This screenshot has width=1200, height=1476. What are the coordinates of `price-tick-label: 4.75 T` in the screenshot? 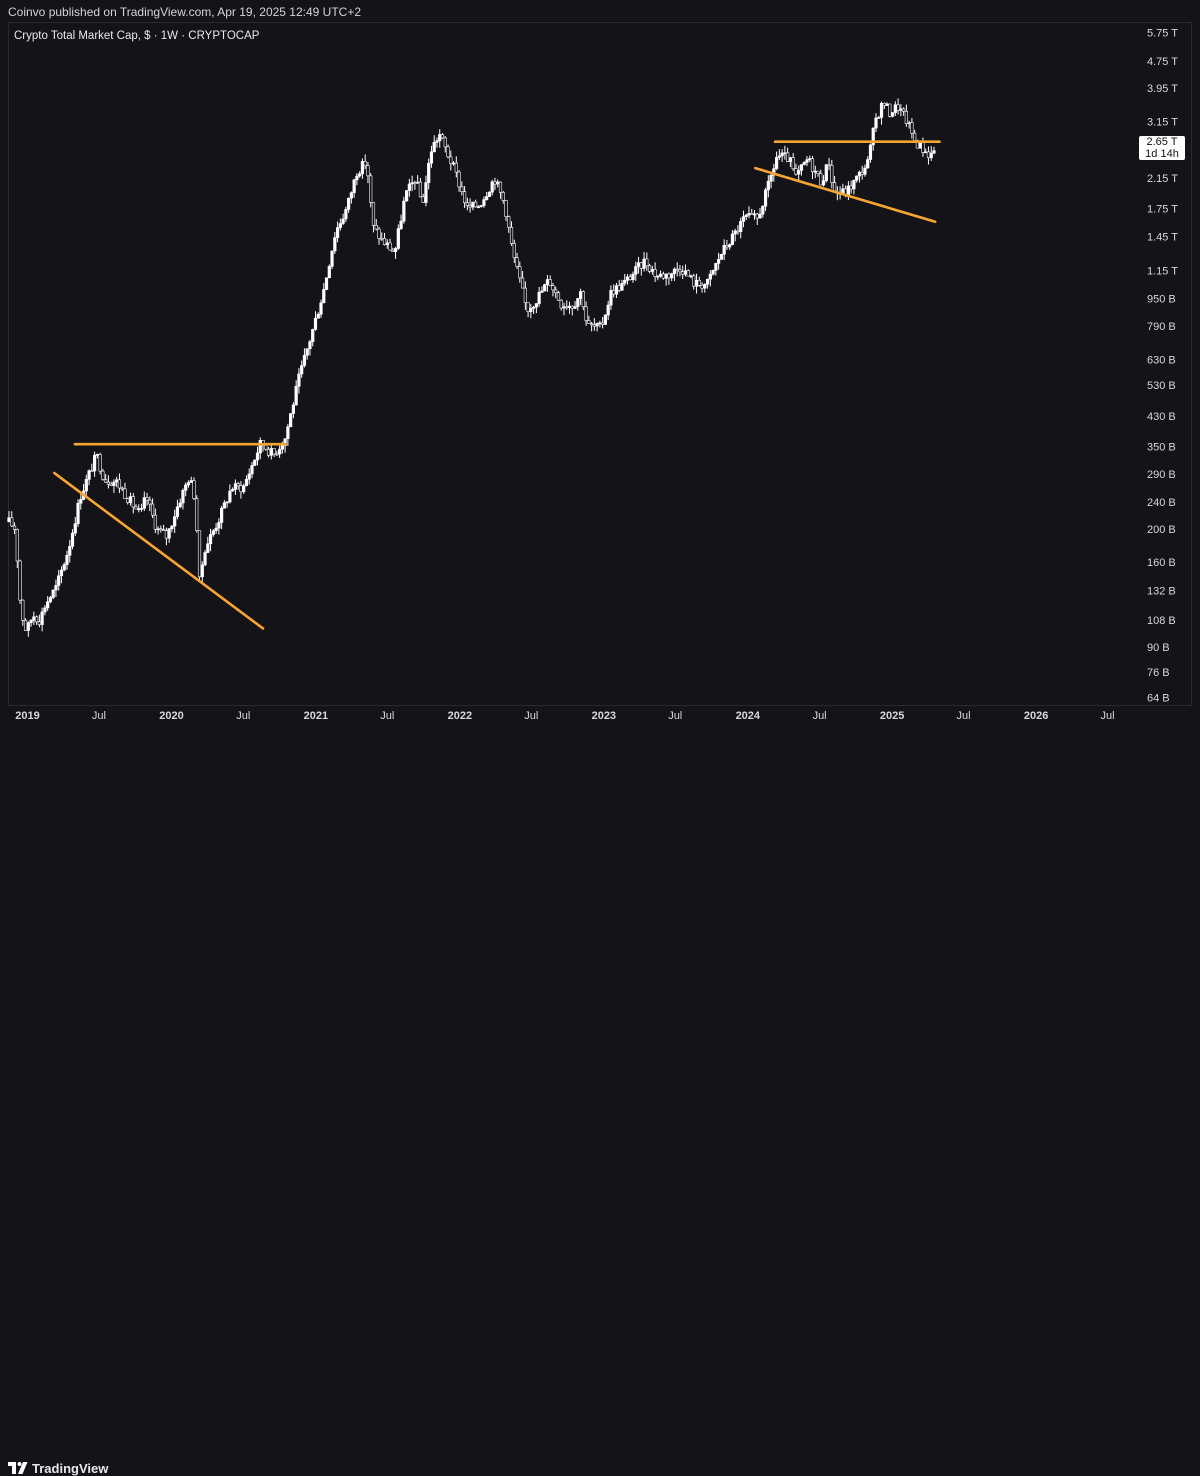 It's located at (1162, 62).